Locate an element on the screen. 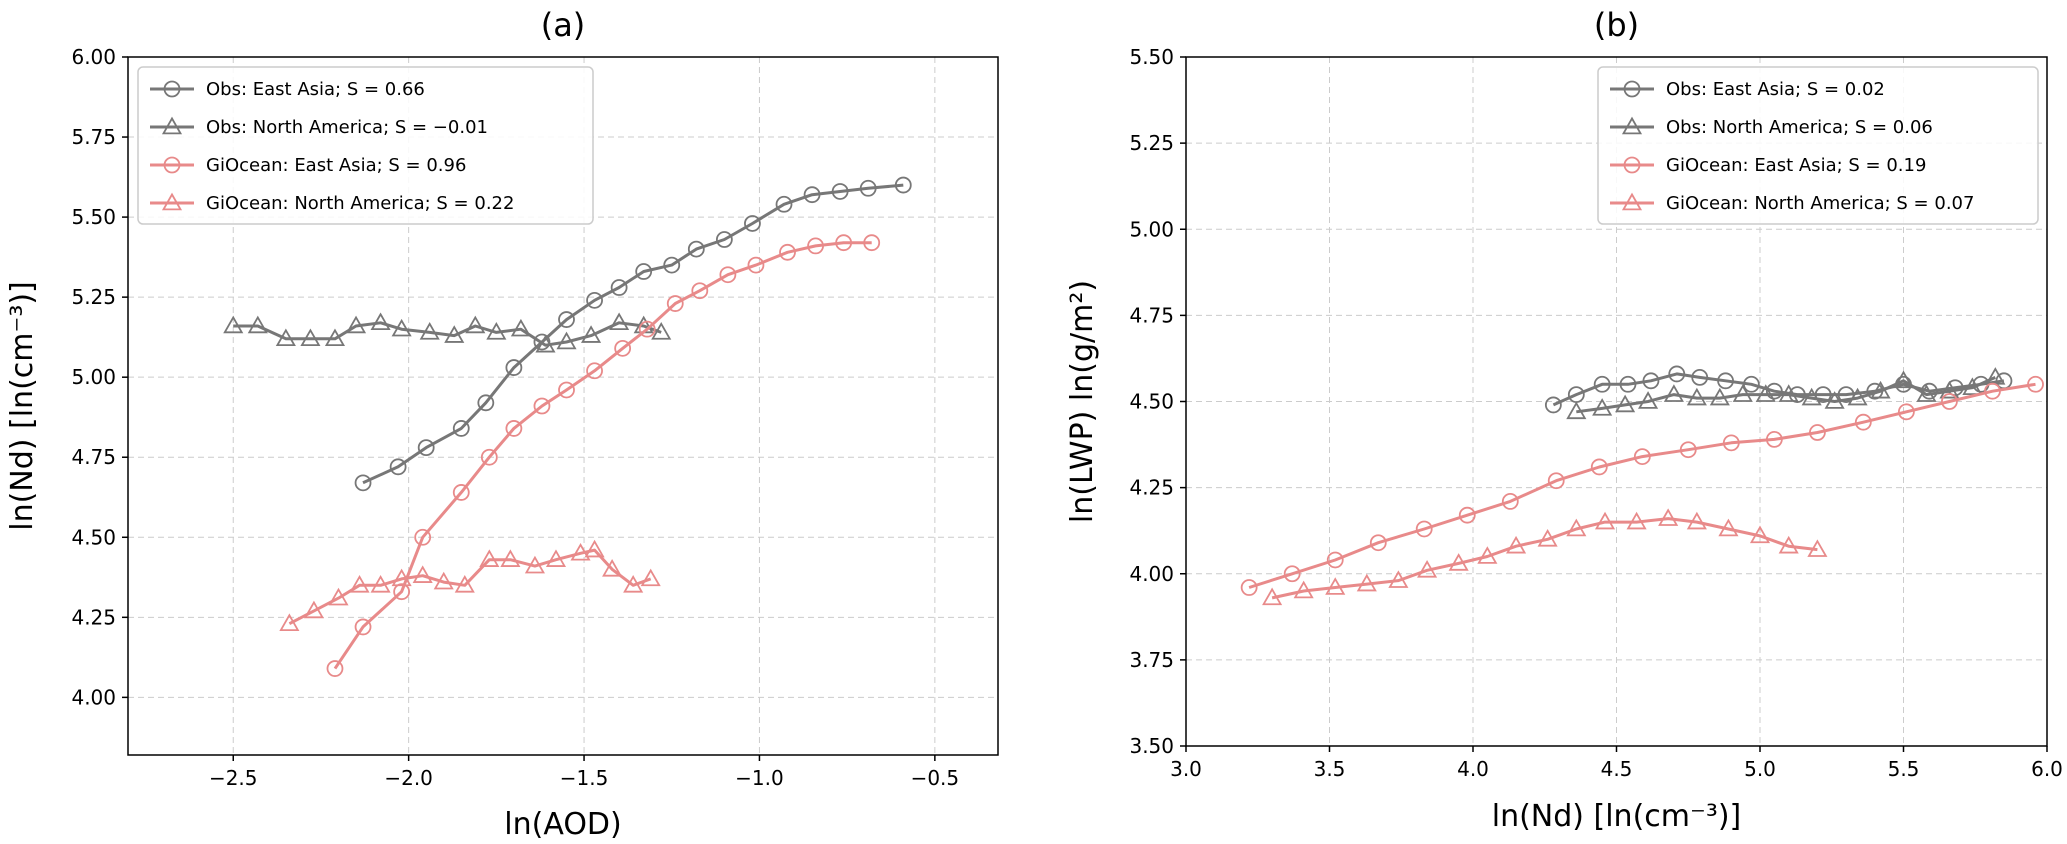  a-legend-entry-2: GiOcean: East Asia; S = 0.96 is located at coordinates (308, 165).